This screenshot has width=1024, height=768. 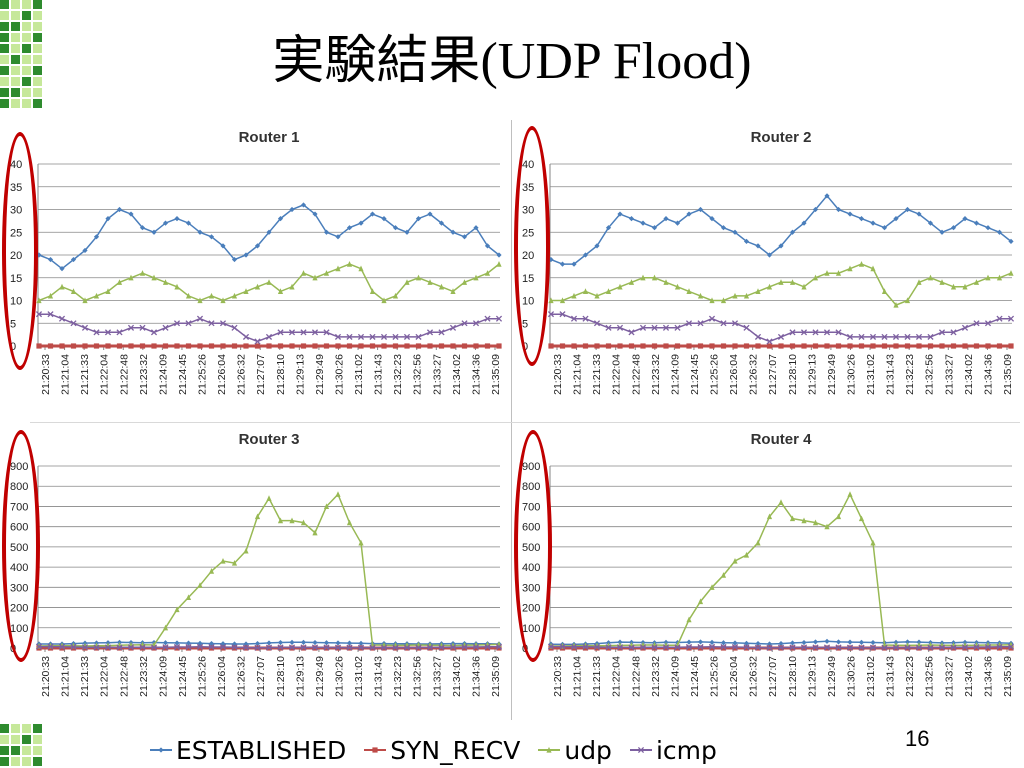 I want to click on x-tick-label: 21:24:45, so click(x=183, y=676).